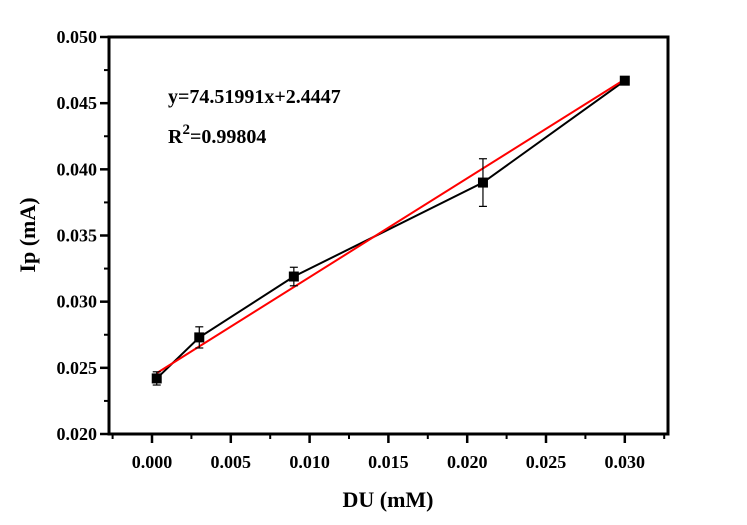  What do you see at coordinates (546, 462) in the screenshot?
I see `x-tick-label: 0.025` at bounding box center [546, 462].